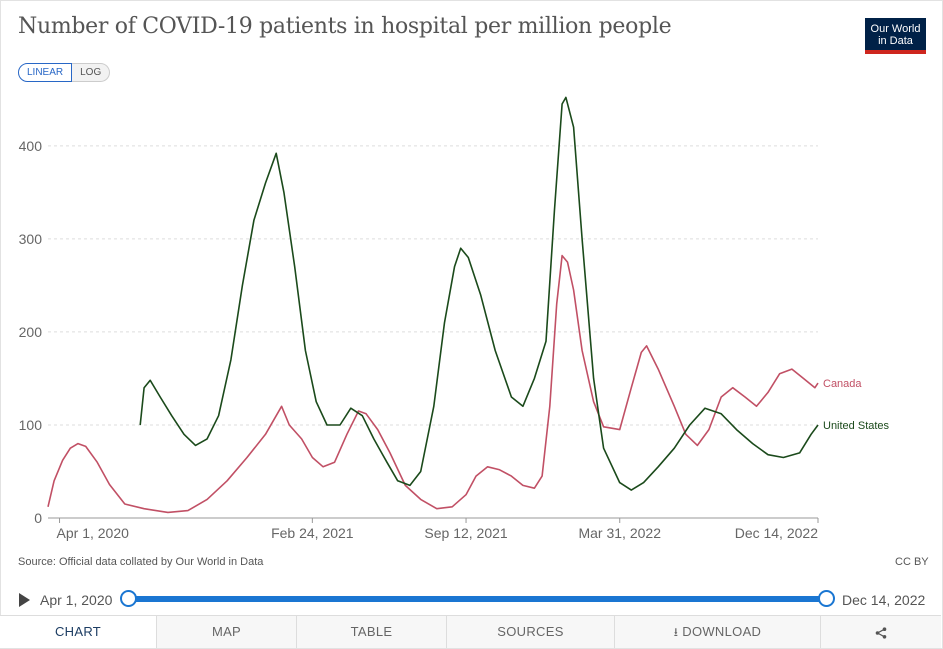 The width and height of the screenshot is (943, 649). I want to click on log-scale-button: LOG, so click(91, 72).